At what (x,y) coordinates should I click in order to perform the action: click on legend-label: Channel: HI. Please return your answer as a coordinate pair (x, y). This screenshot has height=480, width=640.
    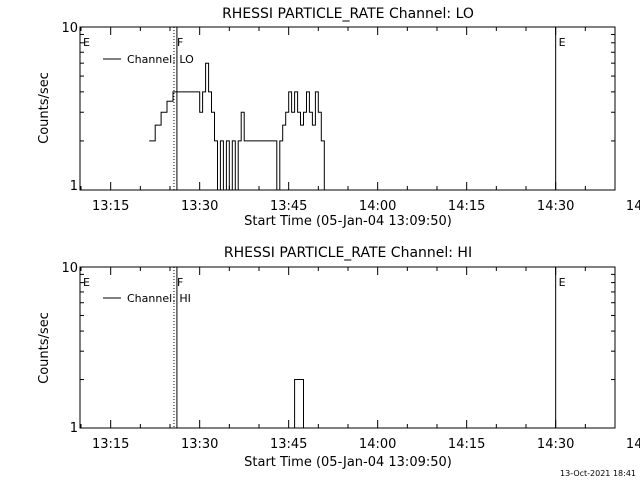
    Looking at the image, I should click on (159, 298).